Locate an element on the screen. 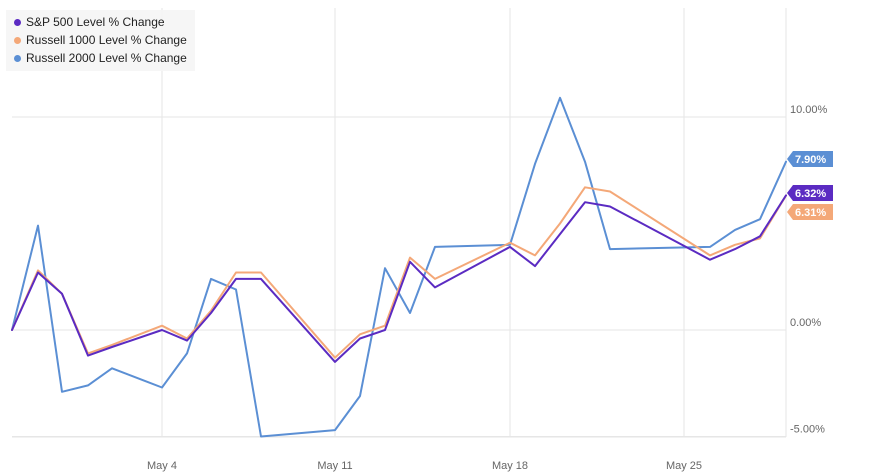 Image resolution: width=893 pixels, height=474 pixels. legend-label-sp500: S&P 500 Level % Change is located at coordinates (95, 22).